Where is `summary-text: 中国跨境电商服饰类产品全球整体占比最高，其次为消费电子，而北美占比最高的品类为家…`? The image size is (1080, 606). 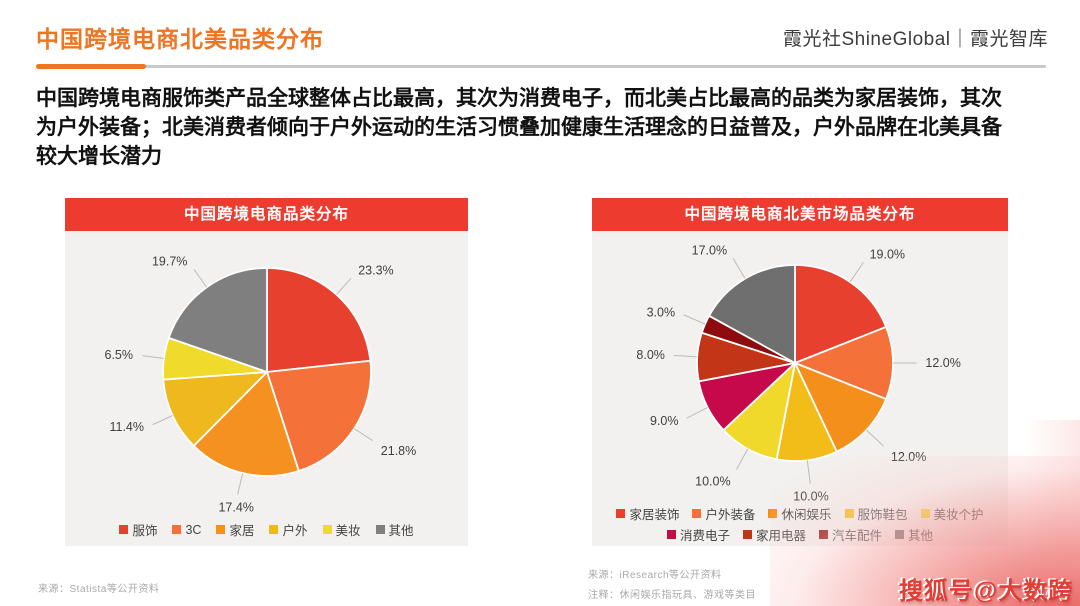 summary-text: 中国跨境电商服饰类产品全球整体占比最高，其次为消费电子，而北美占比最高的品类为家… is located at coordinates (543, 127).